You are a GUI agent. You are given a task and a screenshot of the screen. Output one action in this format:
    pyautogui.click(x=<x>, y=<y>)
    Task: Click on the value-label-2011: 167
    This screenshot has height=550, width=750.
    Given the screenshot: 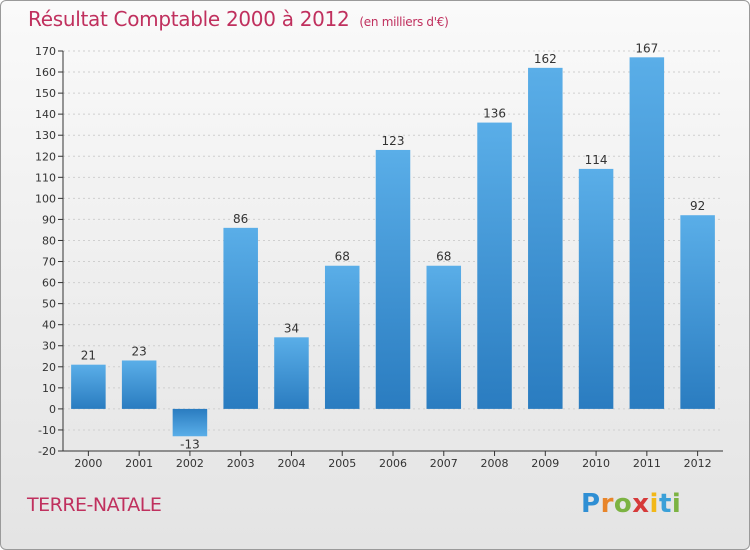 What is the action you would take?
    pyautogui.click(x=646, y=48)
    